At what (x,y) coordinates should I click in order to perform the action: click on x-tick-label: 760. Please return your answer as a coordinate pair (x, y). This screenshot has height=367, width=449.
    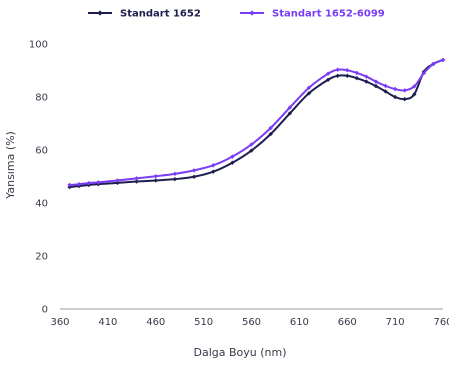
    Looking at the image, I should click on (441, 322).